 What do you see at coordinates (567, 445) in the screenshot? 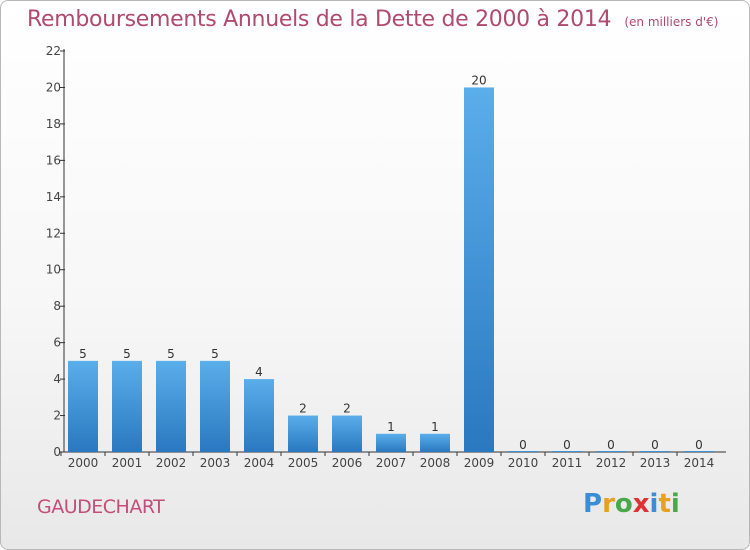
I see `bar-label-2011: 0` at bounding box center [567, 445].